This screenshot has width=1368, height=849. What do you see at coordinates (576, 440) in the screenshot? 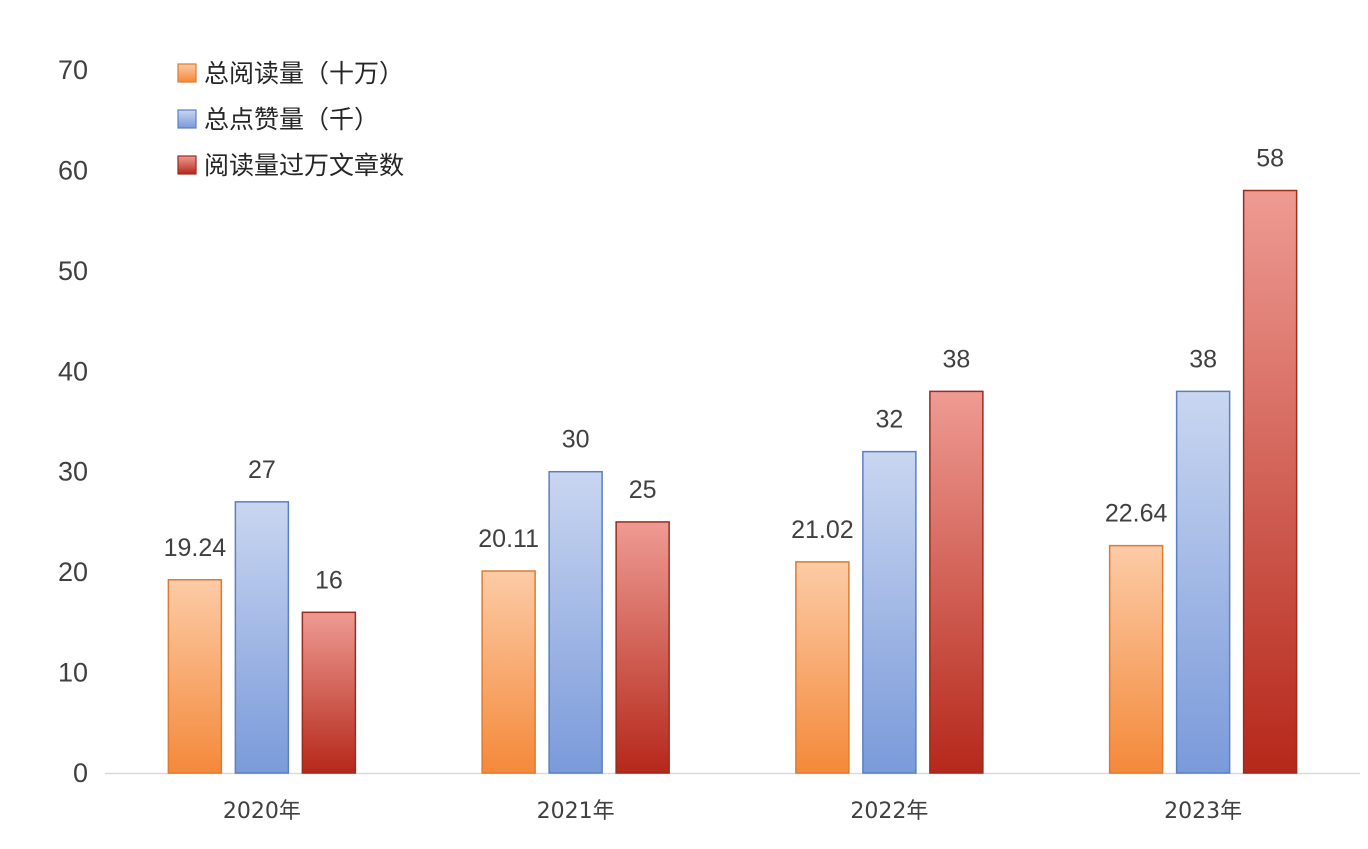
I see `data-label: 30` at bounding box center [576, 440].